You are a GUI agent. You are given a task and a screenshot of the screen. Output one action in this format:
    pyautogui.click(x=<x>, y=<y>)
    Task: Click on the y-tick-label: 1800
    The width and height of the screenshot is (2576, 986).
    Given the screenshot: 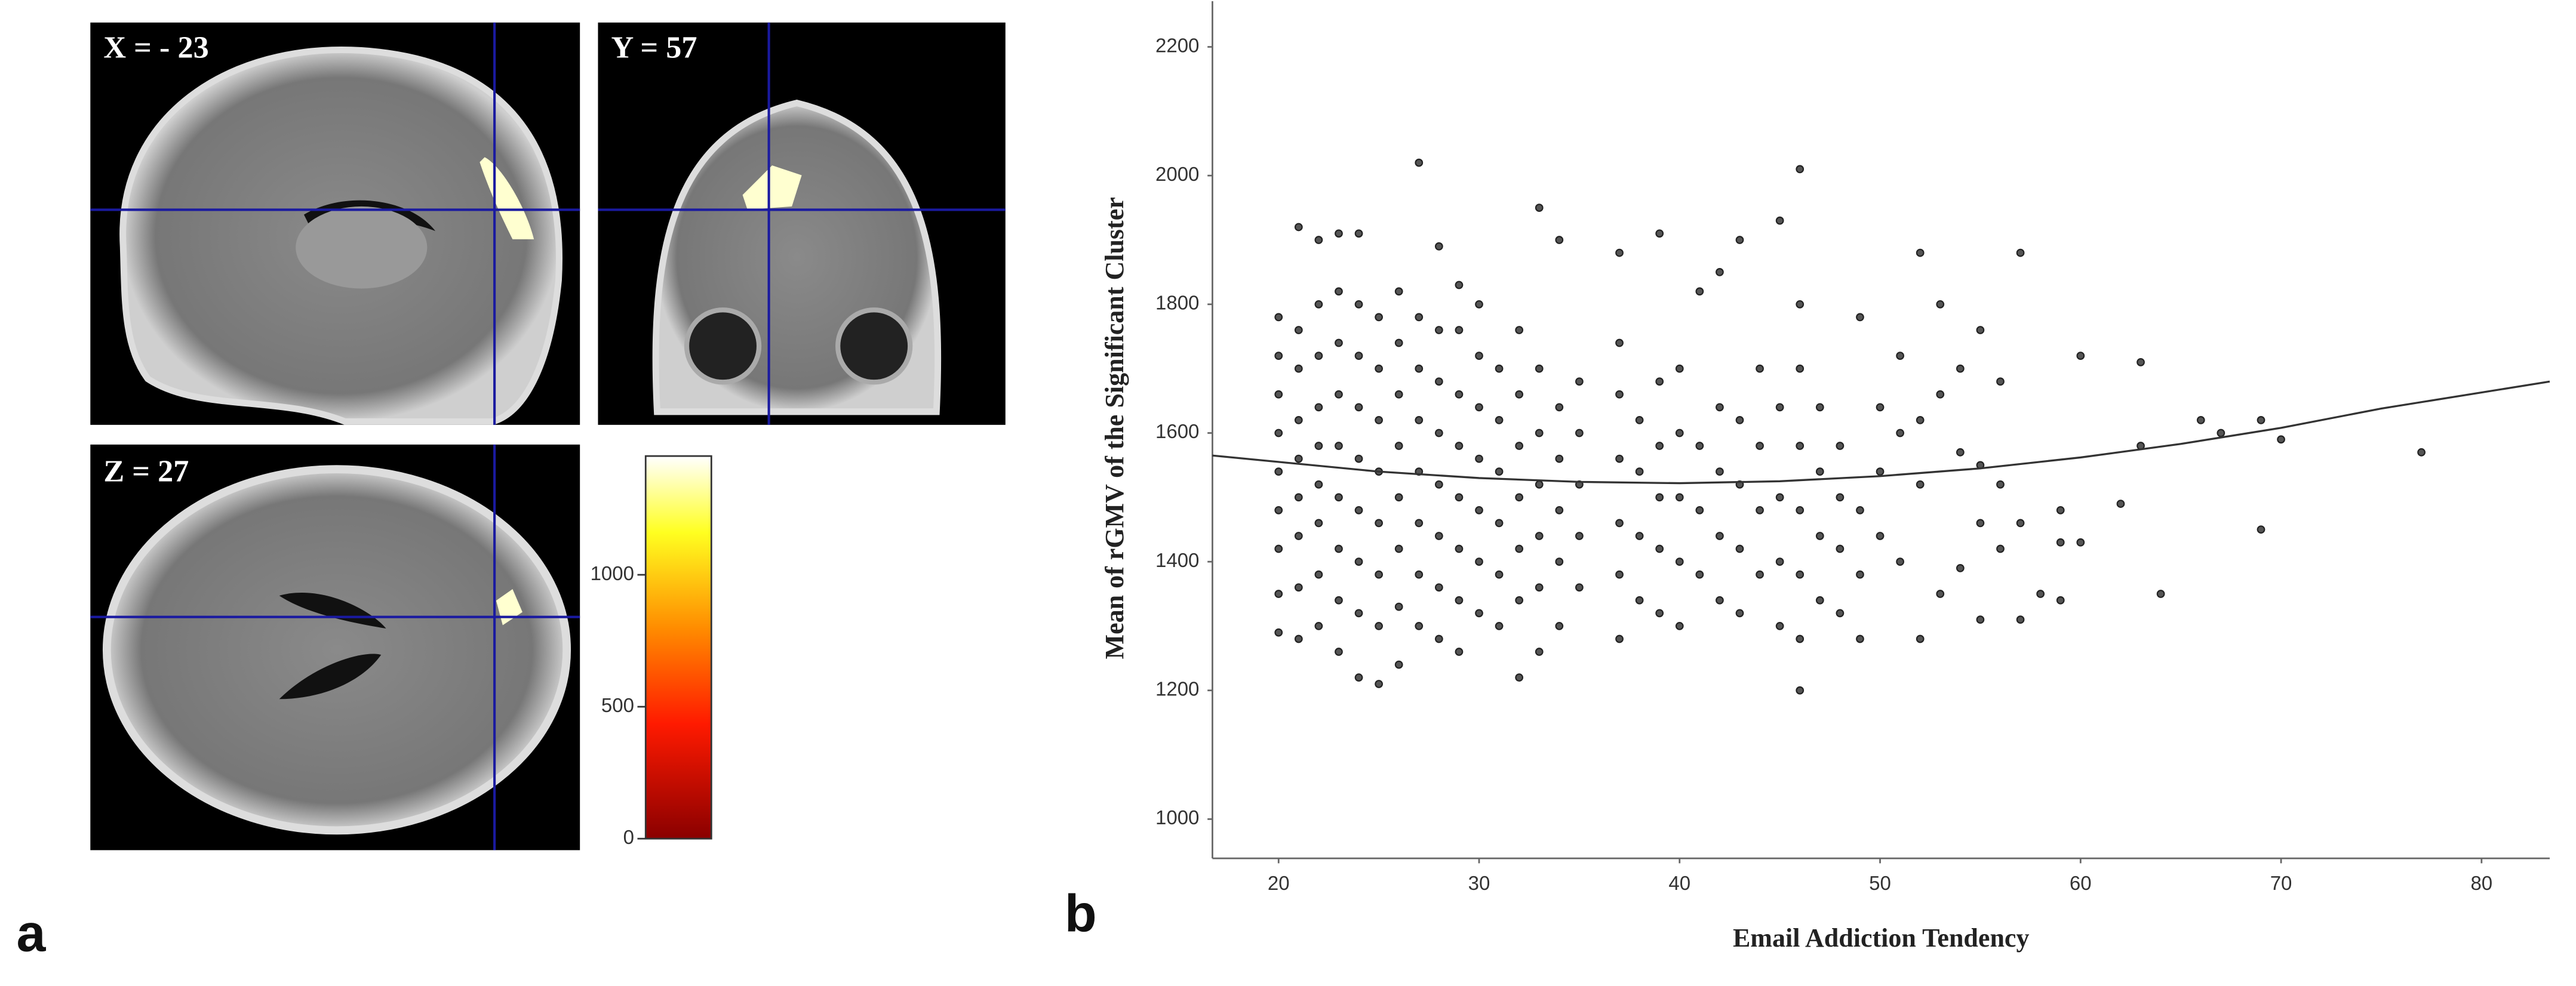 What is the action you would take?
    pyautogui.click(x=1177, y=303)
    